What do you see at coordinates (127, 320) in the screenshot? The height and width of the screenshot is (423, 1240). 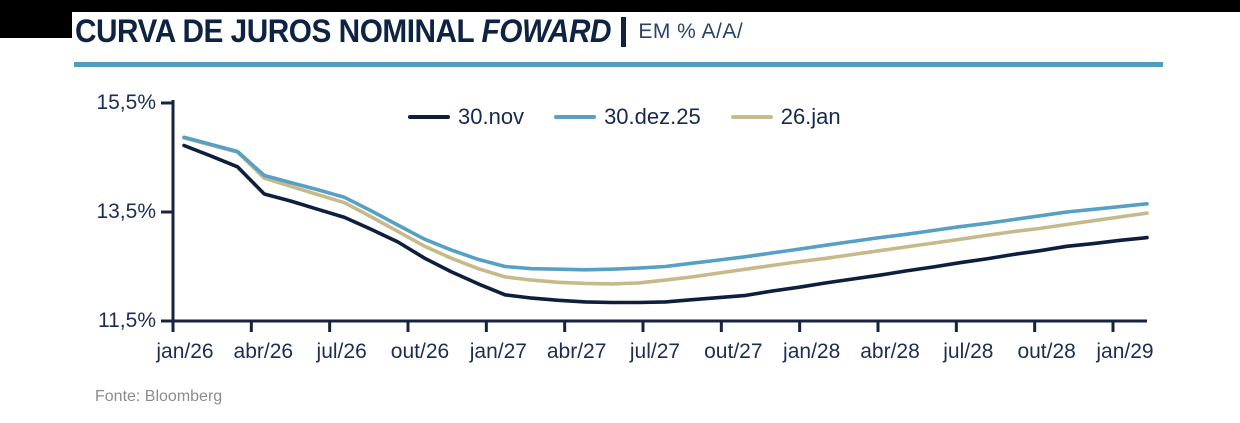 I see `y-tick-label-bottom: 11,5%` at bounding box center [127, 320].